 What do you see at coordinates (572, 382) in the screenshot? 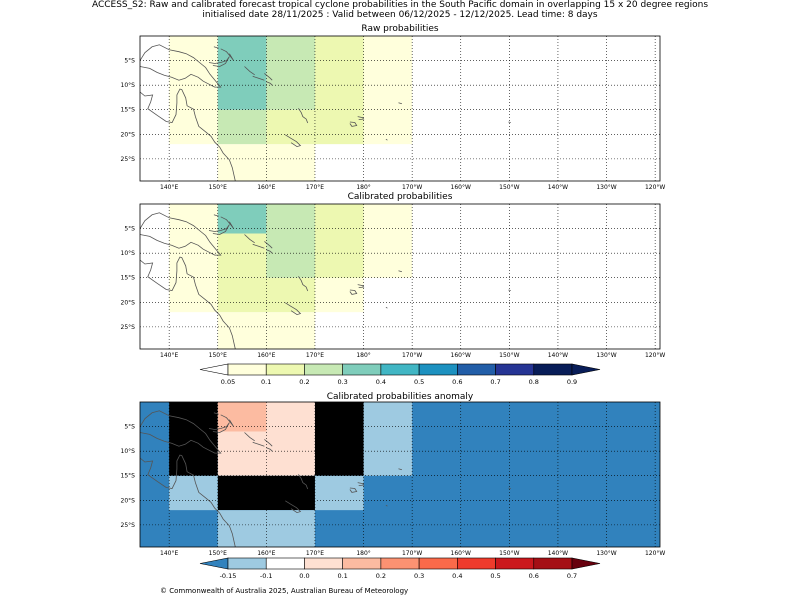
I see `colorbar-tick-label: 0.9` at bounding box center [572, 382].